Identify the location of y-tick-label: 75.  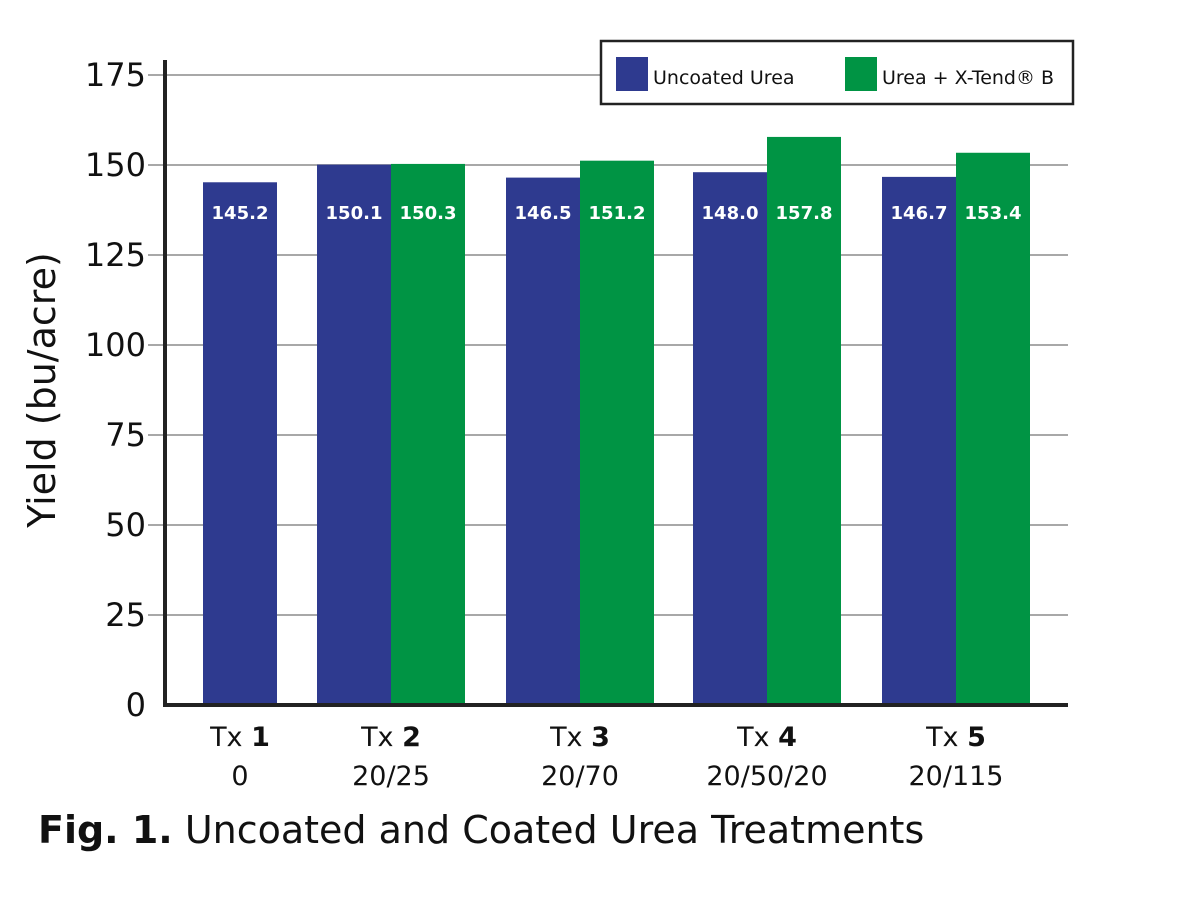
(125, 435).